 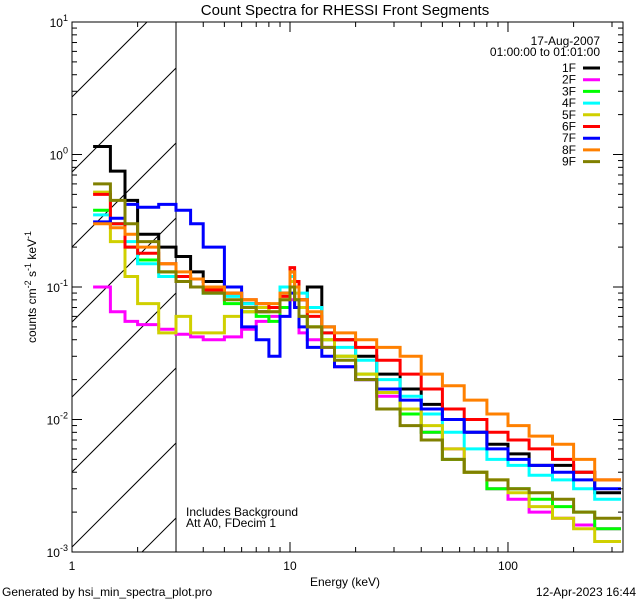 I want to click on legend-label-2F: 2F, so click(x=569, y=80).